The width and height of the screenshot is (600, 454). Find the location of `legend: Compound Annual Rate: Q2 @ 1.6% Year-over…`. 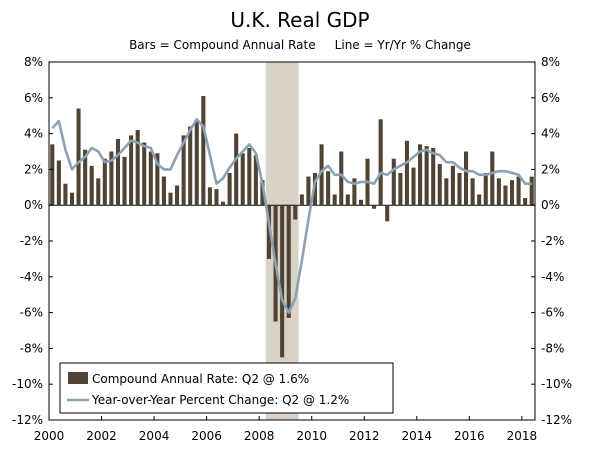

legend: Compound Annual Rate: Q2 @ 1.6% Year-over… is located at coordinates (226, 388).